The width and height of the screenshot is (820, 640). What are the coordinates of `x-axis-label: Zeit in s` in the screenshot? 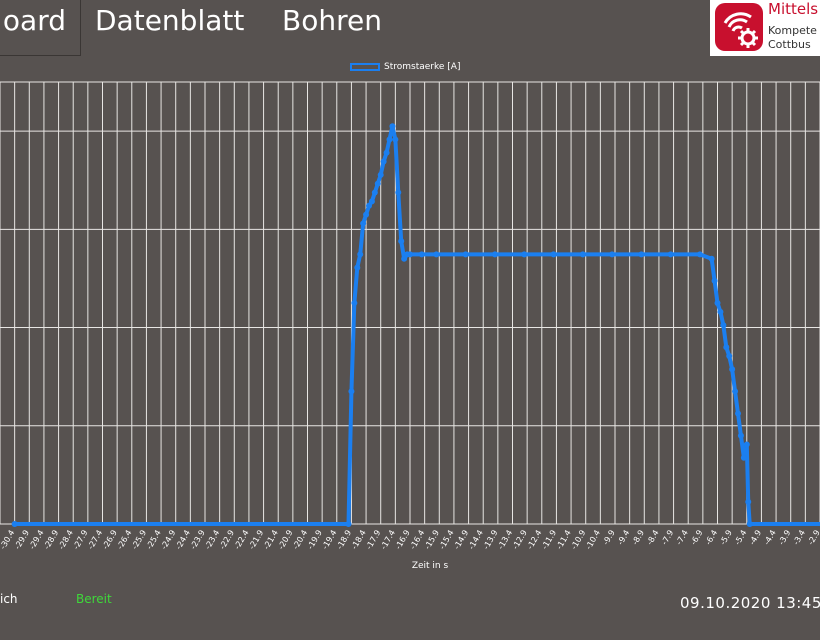 It's located at (430, 566).